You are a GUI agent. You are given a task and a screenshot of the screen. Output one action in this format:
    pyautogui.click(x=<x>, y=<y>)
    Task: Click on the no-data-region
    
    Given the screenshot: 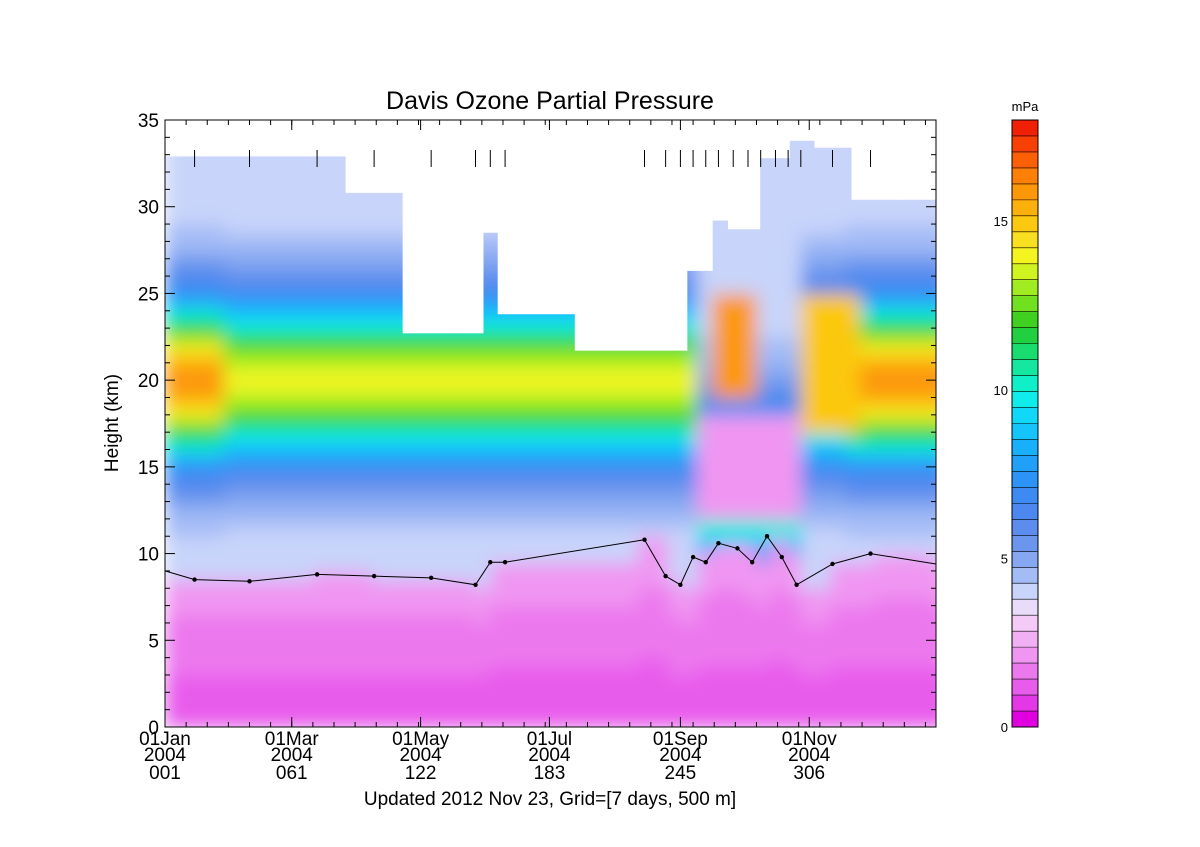 What is the action you would take?
    pyautogui.click(x=315, y=138)
    